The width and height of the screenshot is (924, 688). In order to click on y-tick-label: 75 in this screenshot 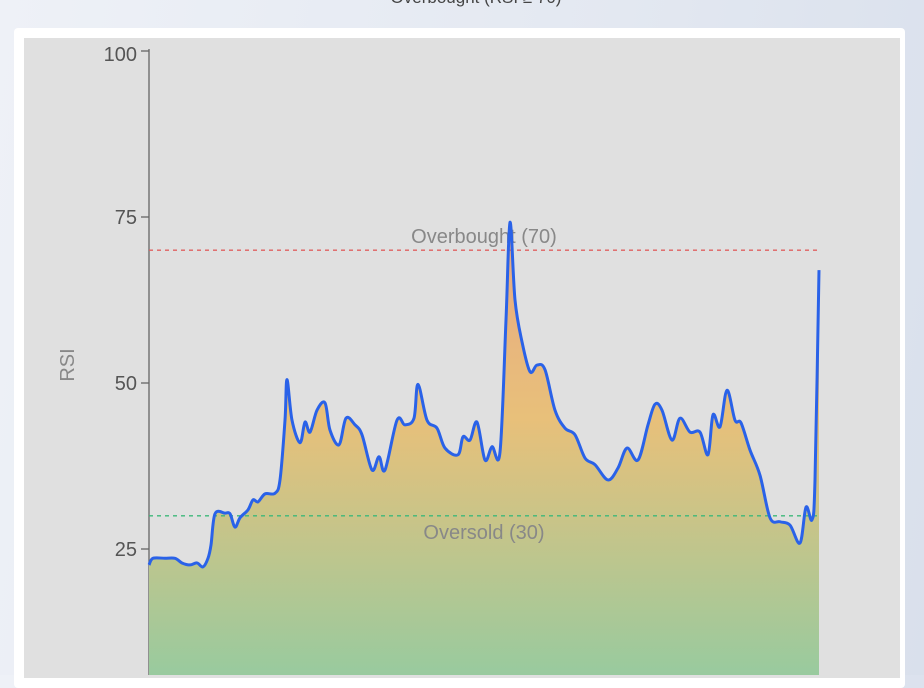, I will do `click(126, 218)`.